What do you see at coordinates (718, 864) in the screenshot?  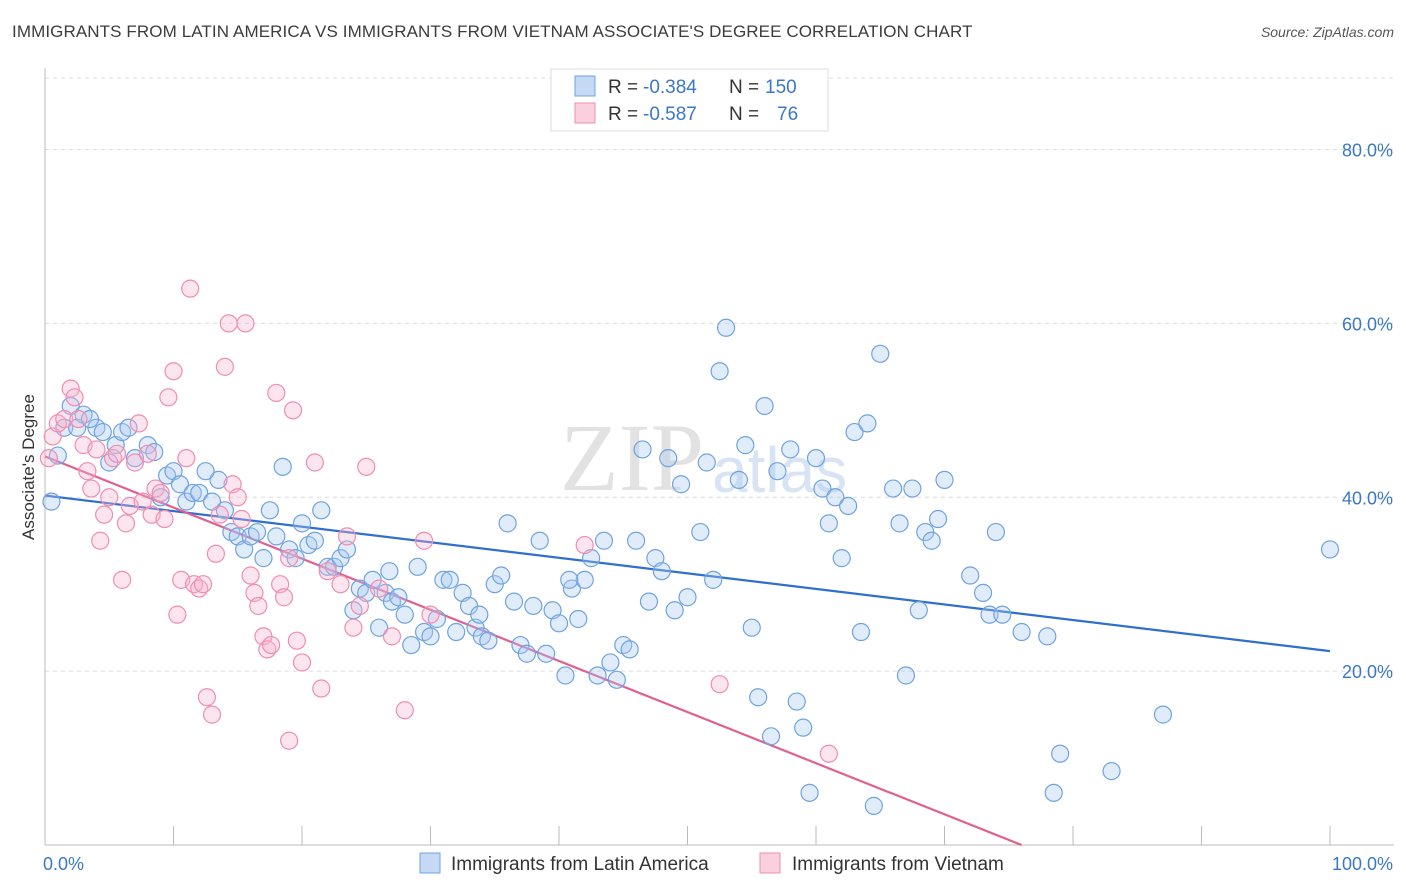 I see `x-tick-labels: 0.0% 100.0%` at bounding box center [718, 864].